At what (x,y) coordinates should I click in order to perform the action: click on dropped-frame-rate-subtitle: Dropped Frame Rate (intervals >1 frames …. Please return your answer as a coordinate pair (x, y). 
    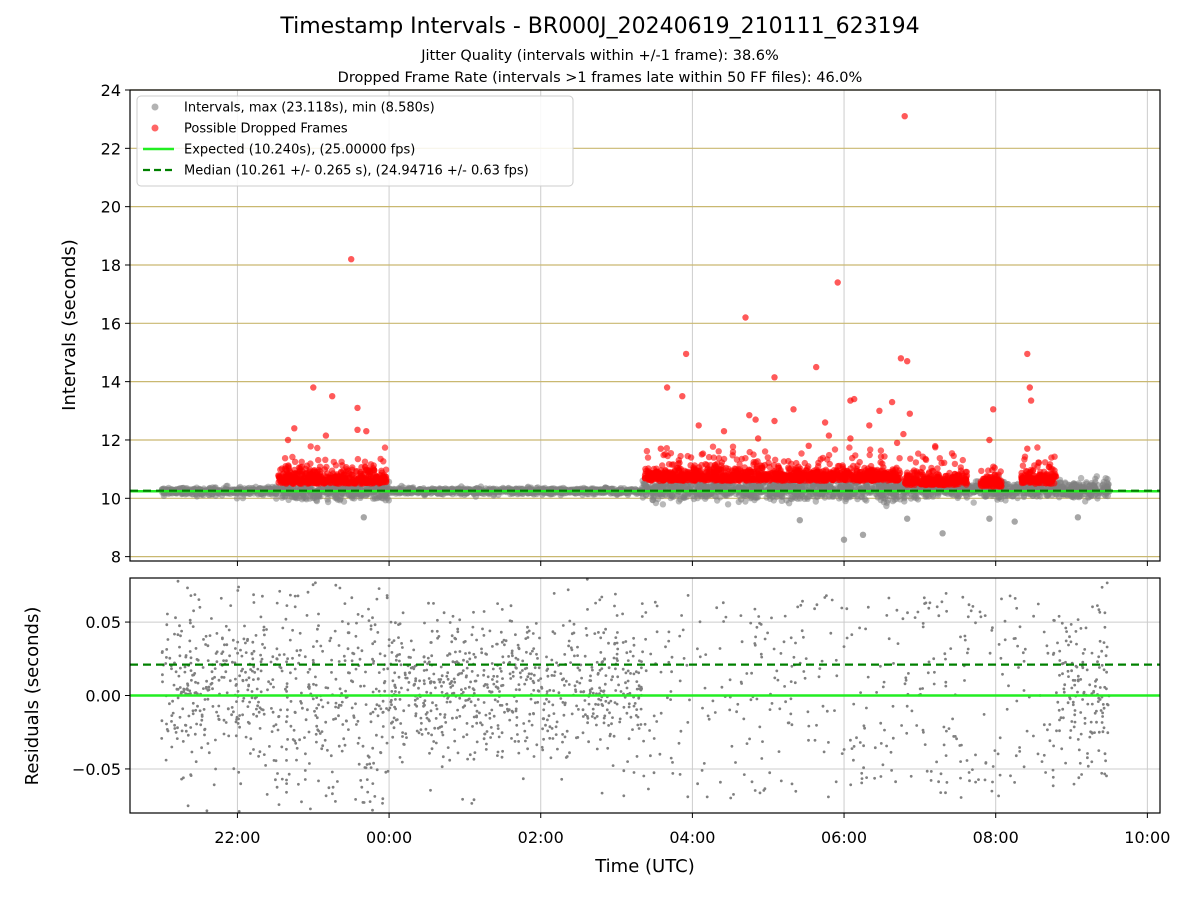
    Looking at the image, I should click on (600, 78).